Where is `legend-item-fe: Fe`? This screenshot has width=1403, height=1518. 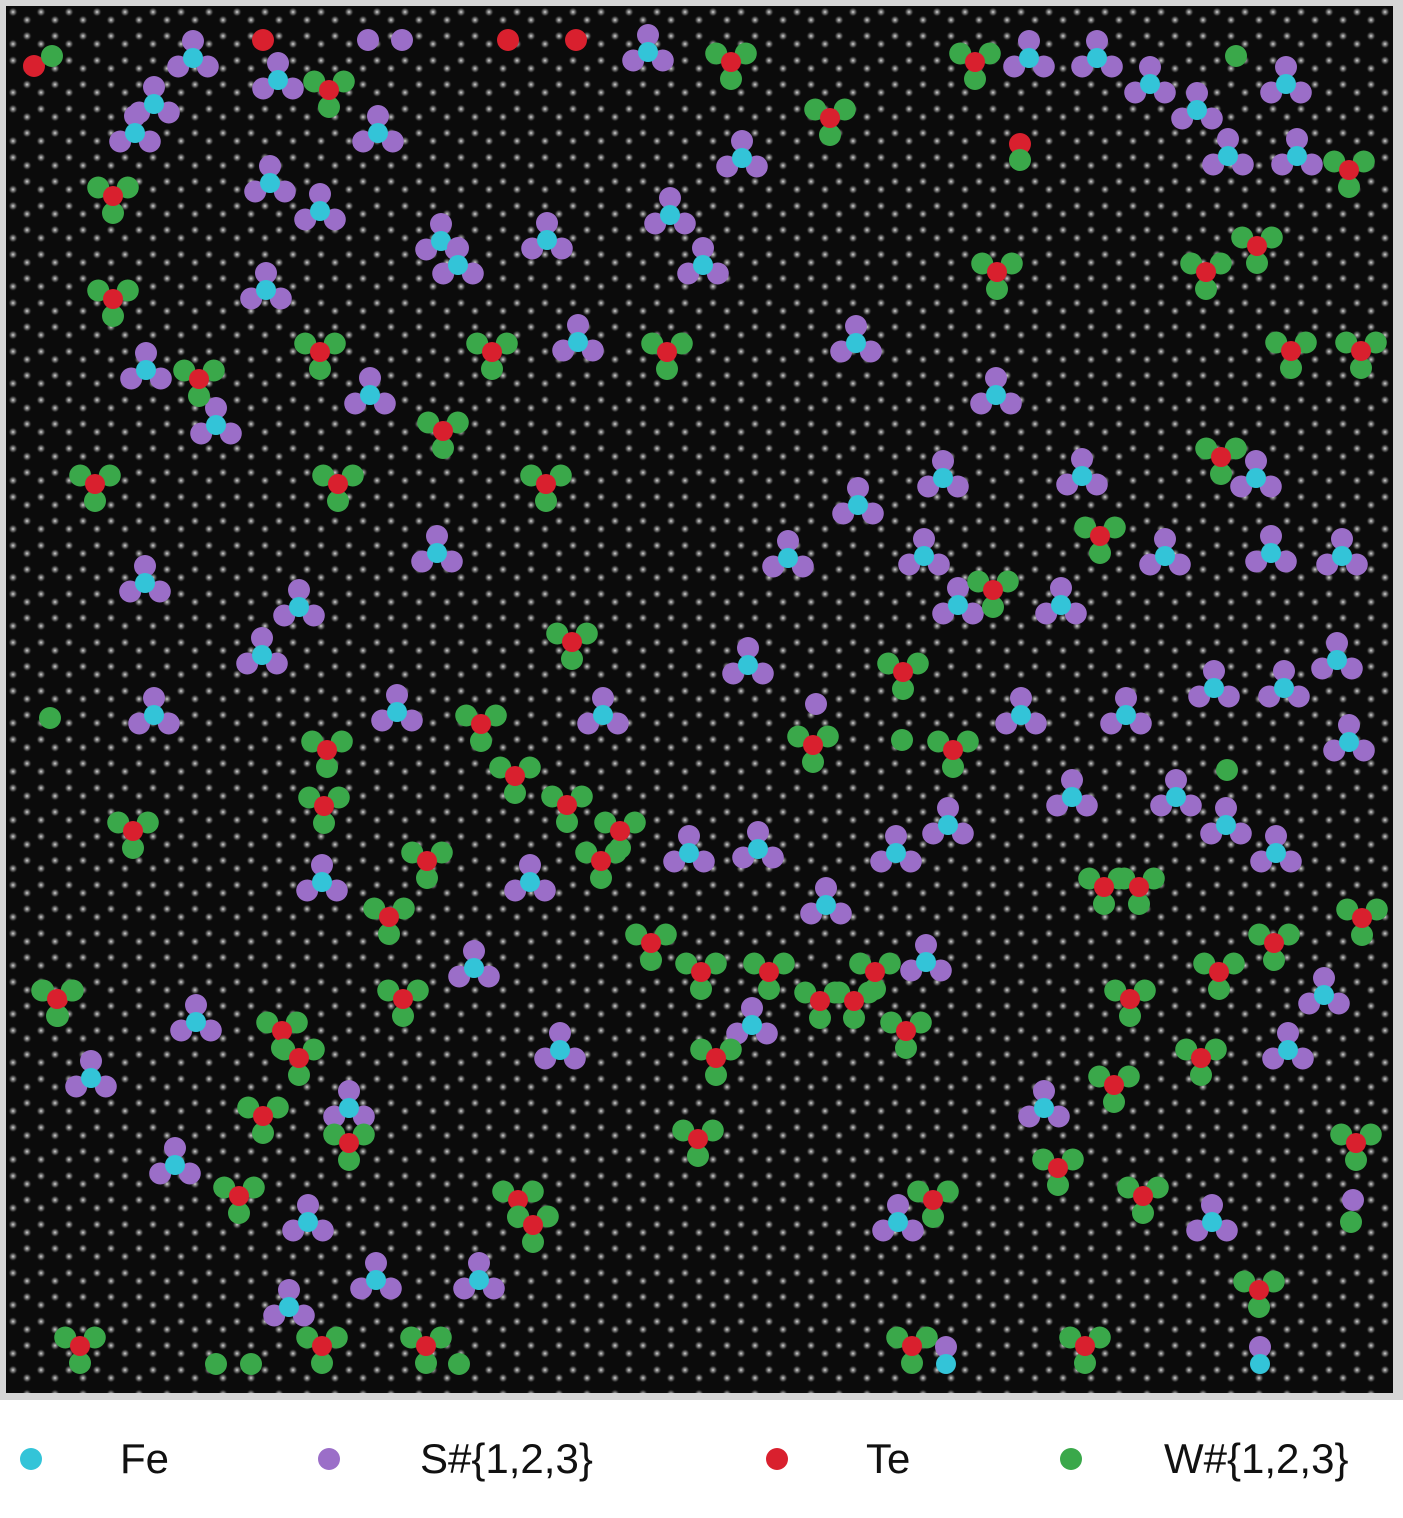 legend-item-fe: Fe is located at coordinates (94, 1459).